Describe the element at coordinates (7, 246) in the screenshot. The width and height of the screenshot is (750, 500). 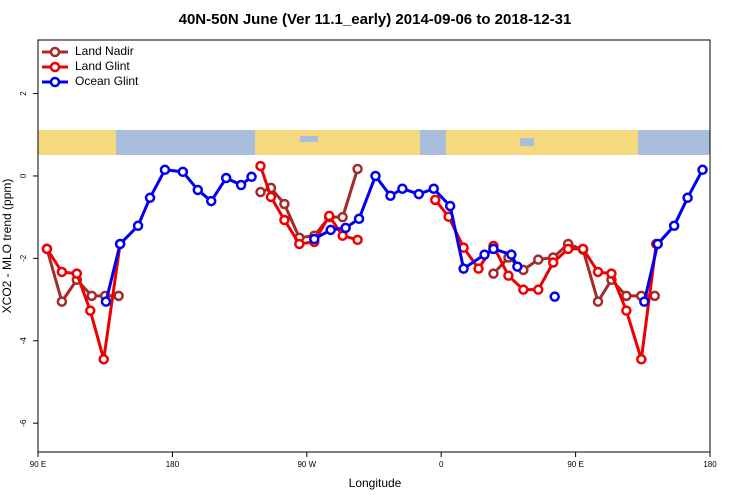
I see `y-axis-label: XCO2 - MLO trend (ppm)` at that location.